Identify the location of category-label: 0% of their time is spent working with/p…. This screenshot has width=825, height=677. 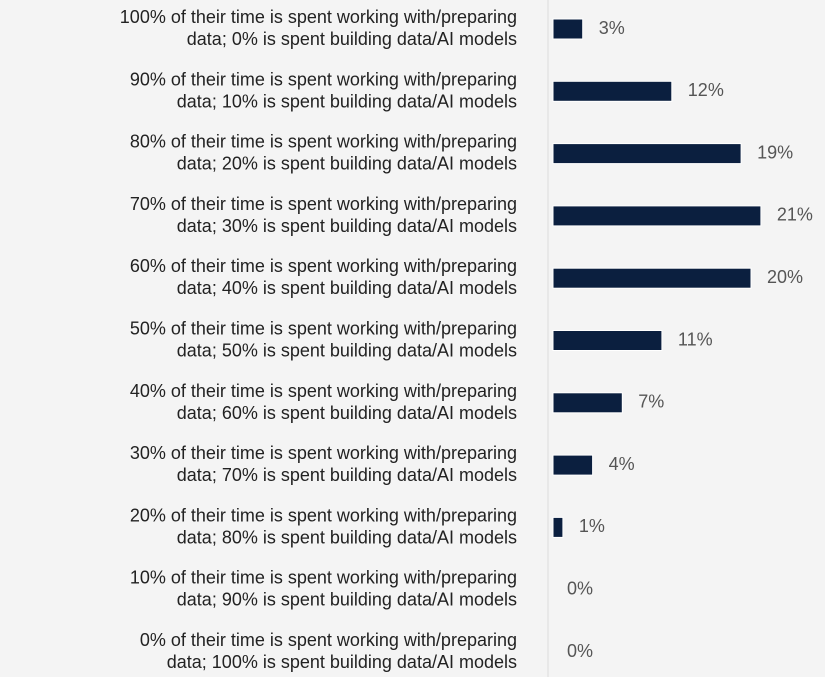
(328, 651).